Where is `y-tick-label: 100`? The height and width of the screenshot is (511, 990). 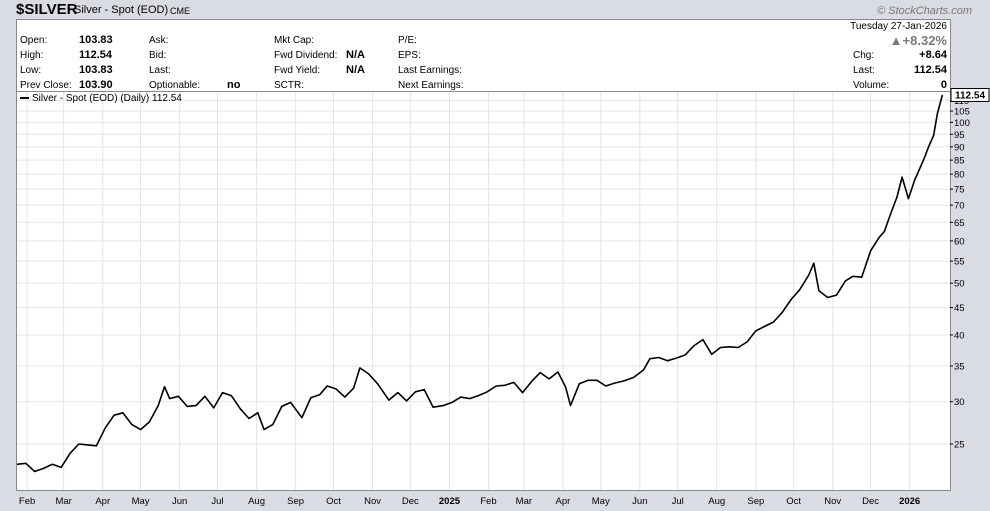 y-tick-label: 100 is located at coordinates (962, 123).